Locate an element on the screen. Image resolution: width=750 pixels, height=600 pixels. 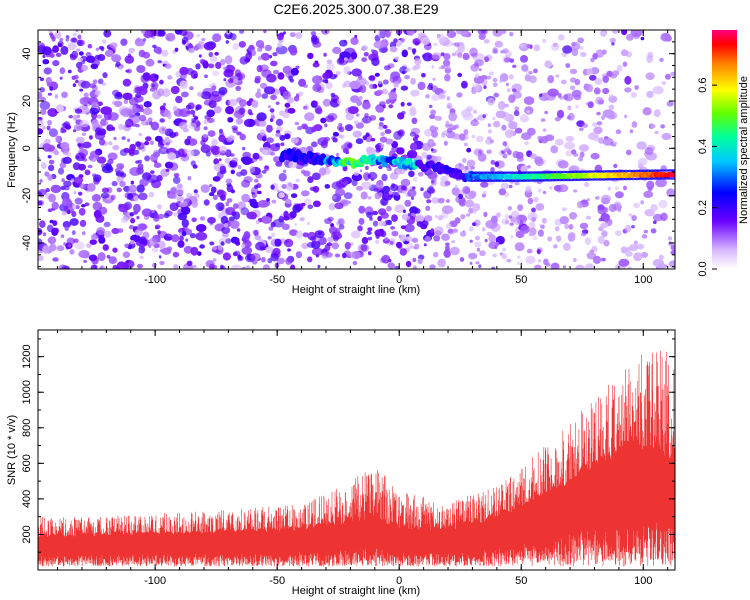
snr-x-tick-label: 50 is located at coordinates (521, 581).